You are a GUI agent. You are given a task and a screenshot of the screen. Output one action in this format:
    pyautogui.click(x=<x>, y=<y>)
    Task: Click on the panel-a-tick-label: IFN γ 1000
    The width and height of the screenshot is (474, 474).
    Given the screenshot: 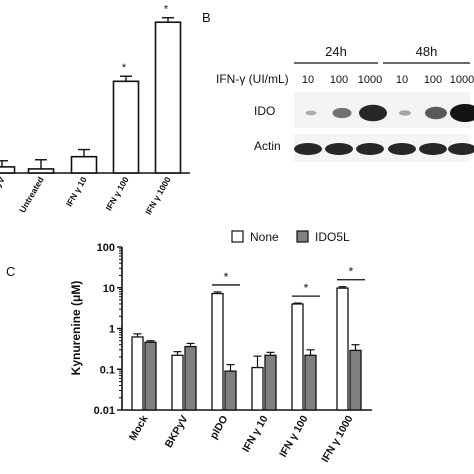 What is the action you would take?
    pyautogui.click(x=158, y=196)
    